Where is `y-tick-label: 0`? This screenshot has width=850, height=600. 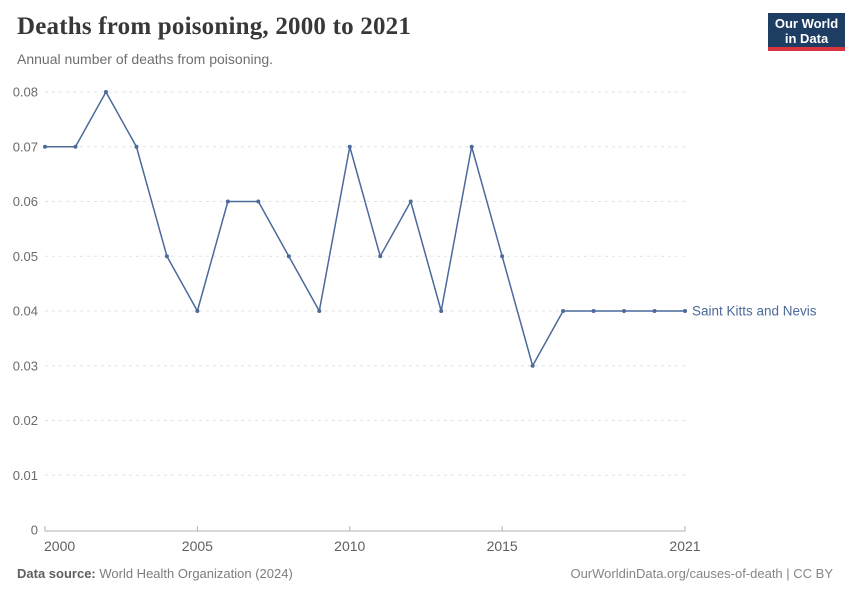 y-tick-label: 0 is located at coordinates (34, 530).